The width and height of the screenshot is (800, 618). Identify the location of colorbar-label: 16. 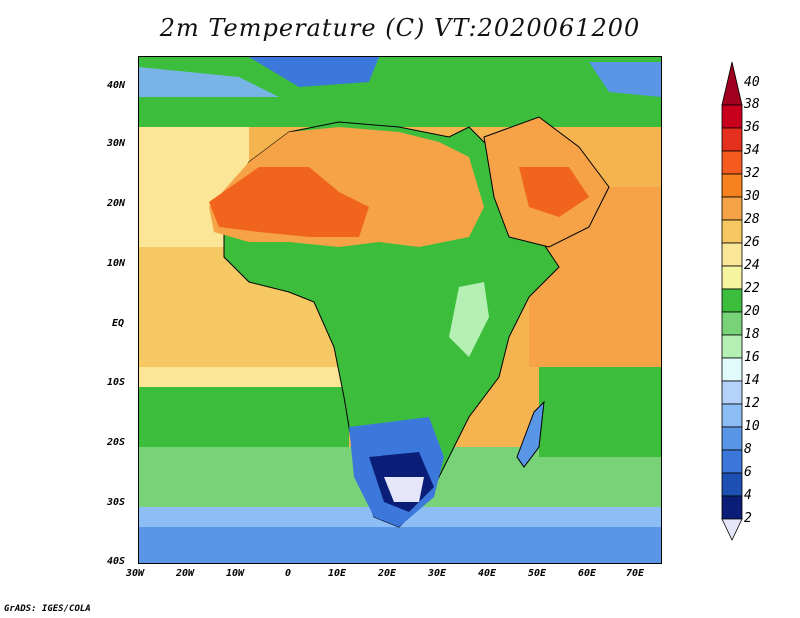
(752, 357).